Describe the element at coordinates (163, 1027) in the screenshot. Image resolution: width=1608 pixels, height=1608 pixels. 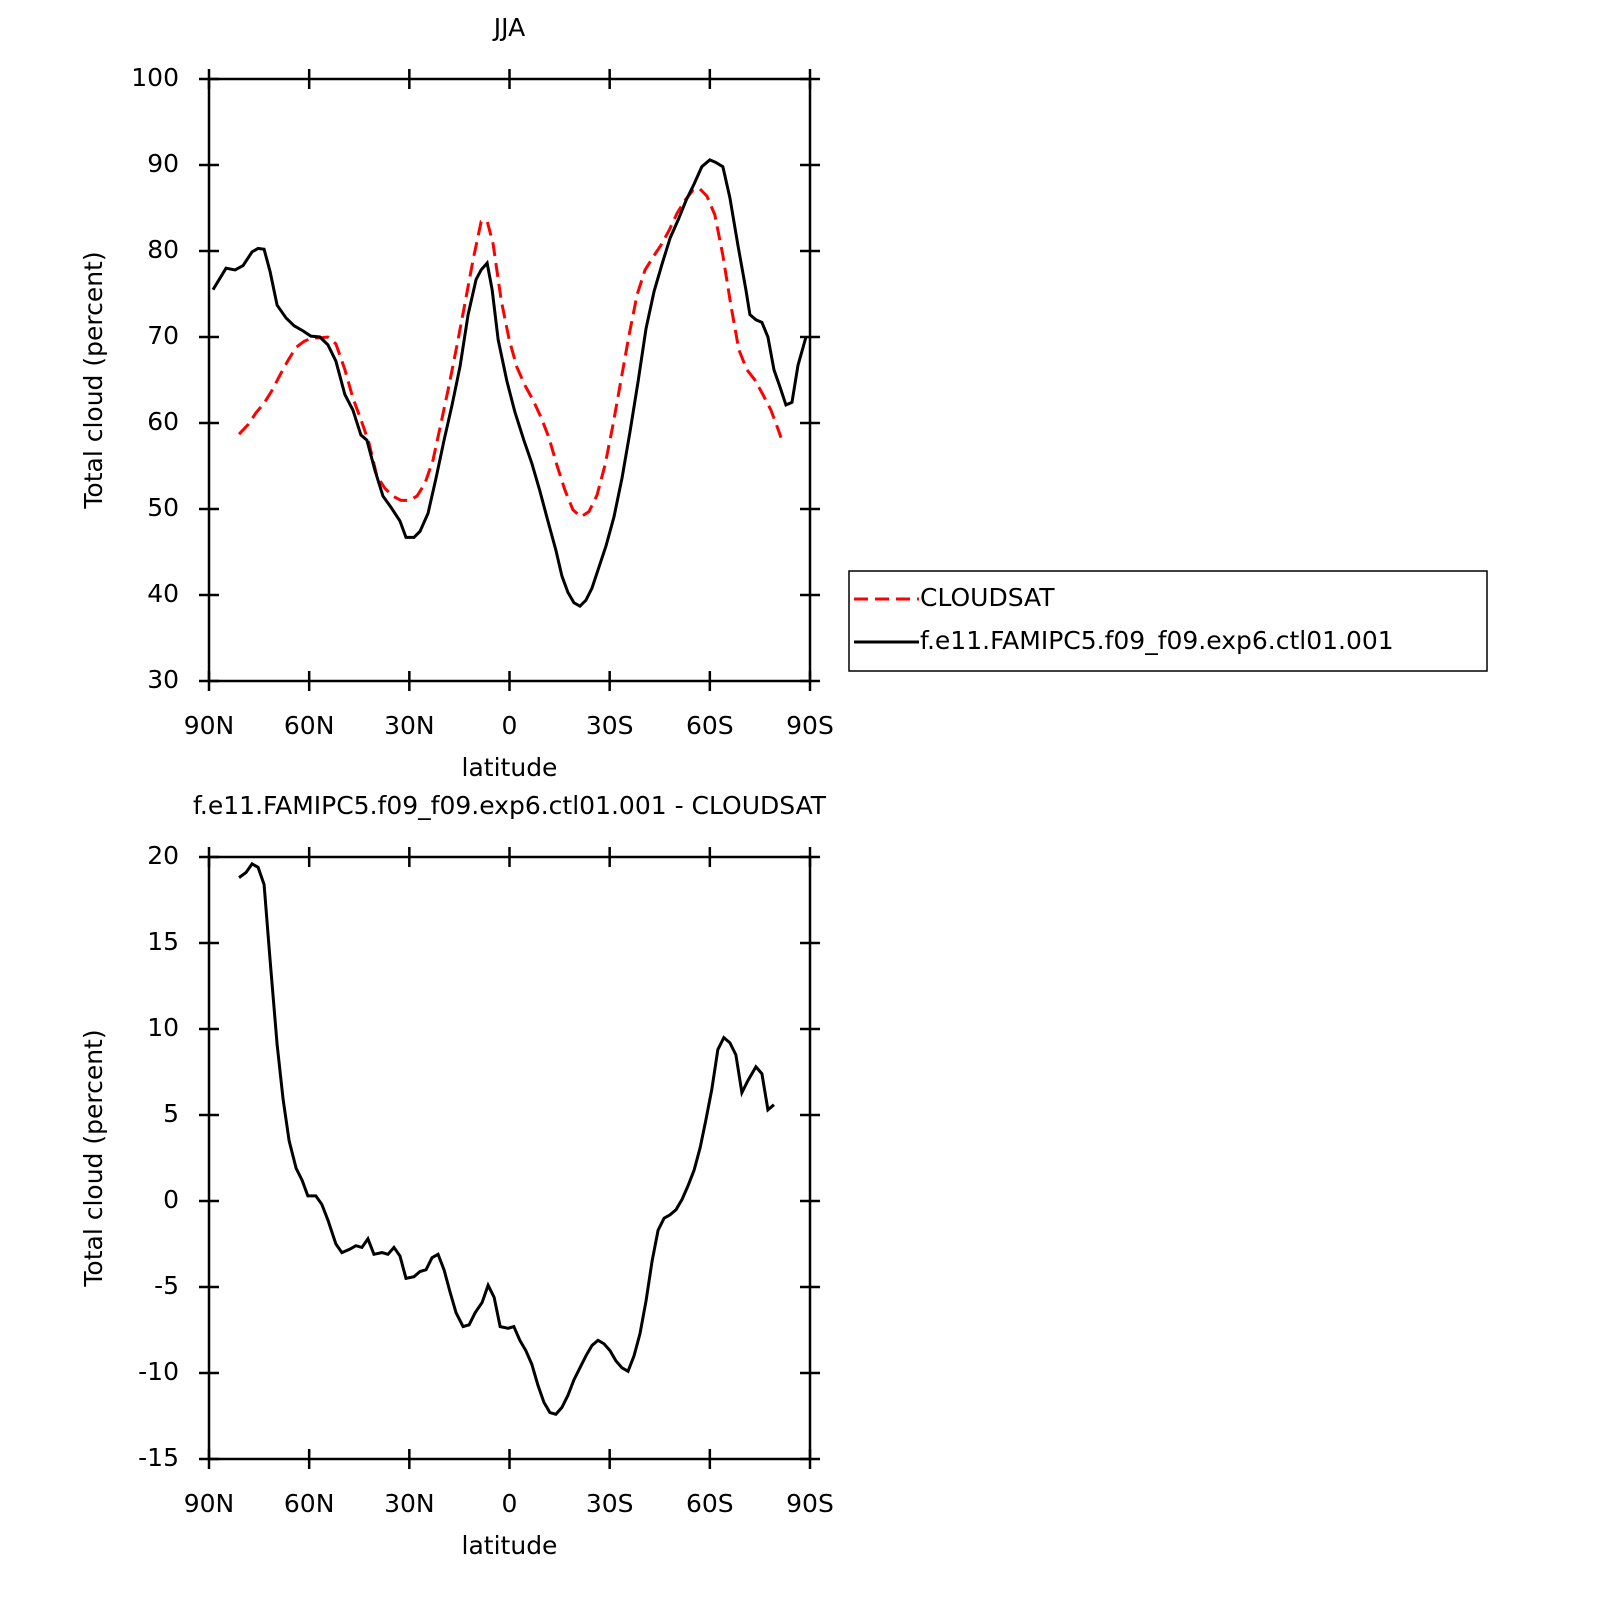
I see `y-tick-label: 10` at that location.